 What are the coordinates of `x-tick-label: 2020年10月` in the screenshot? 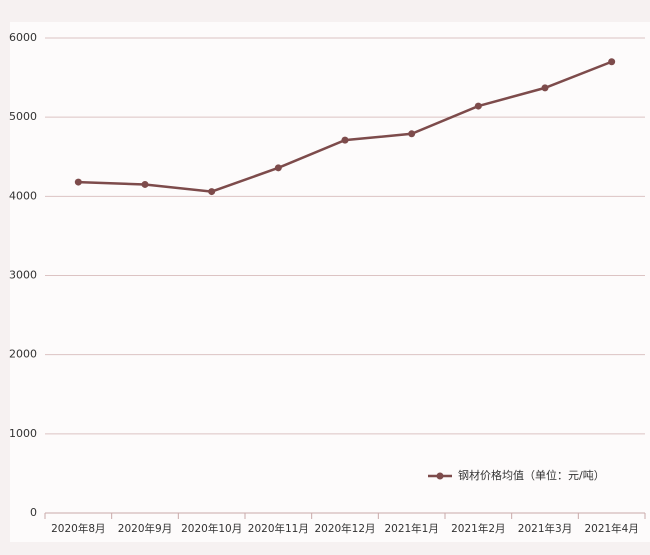 It's located at (211, 528).